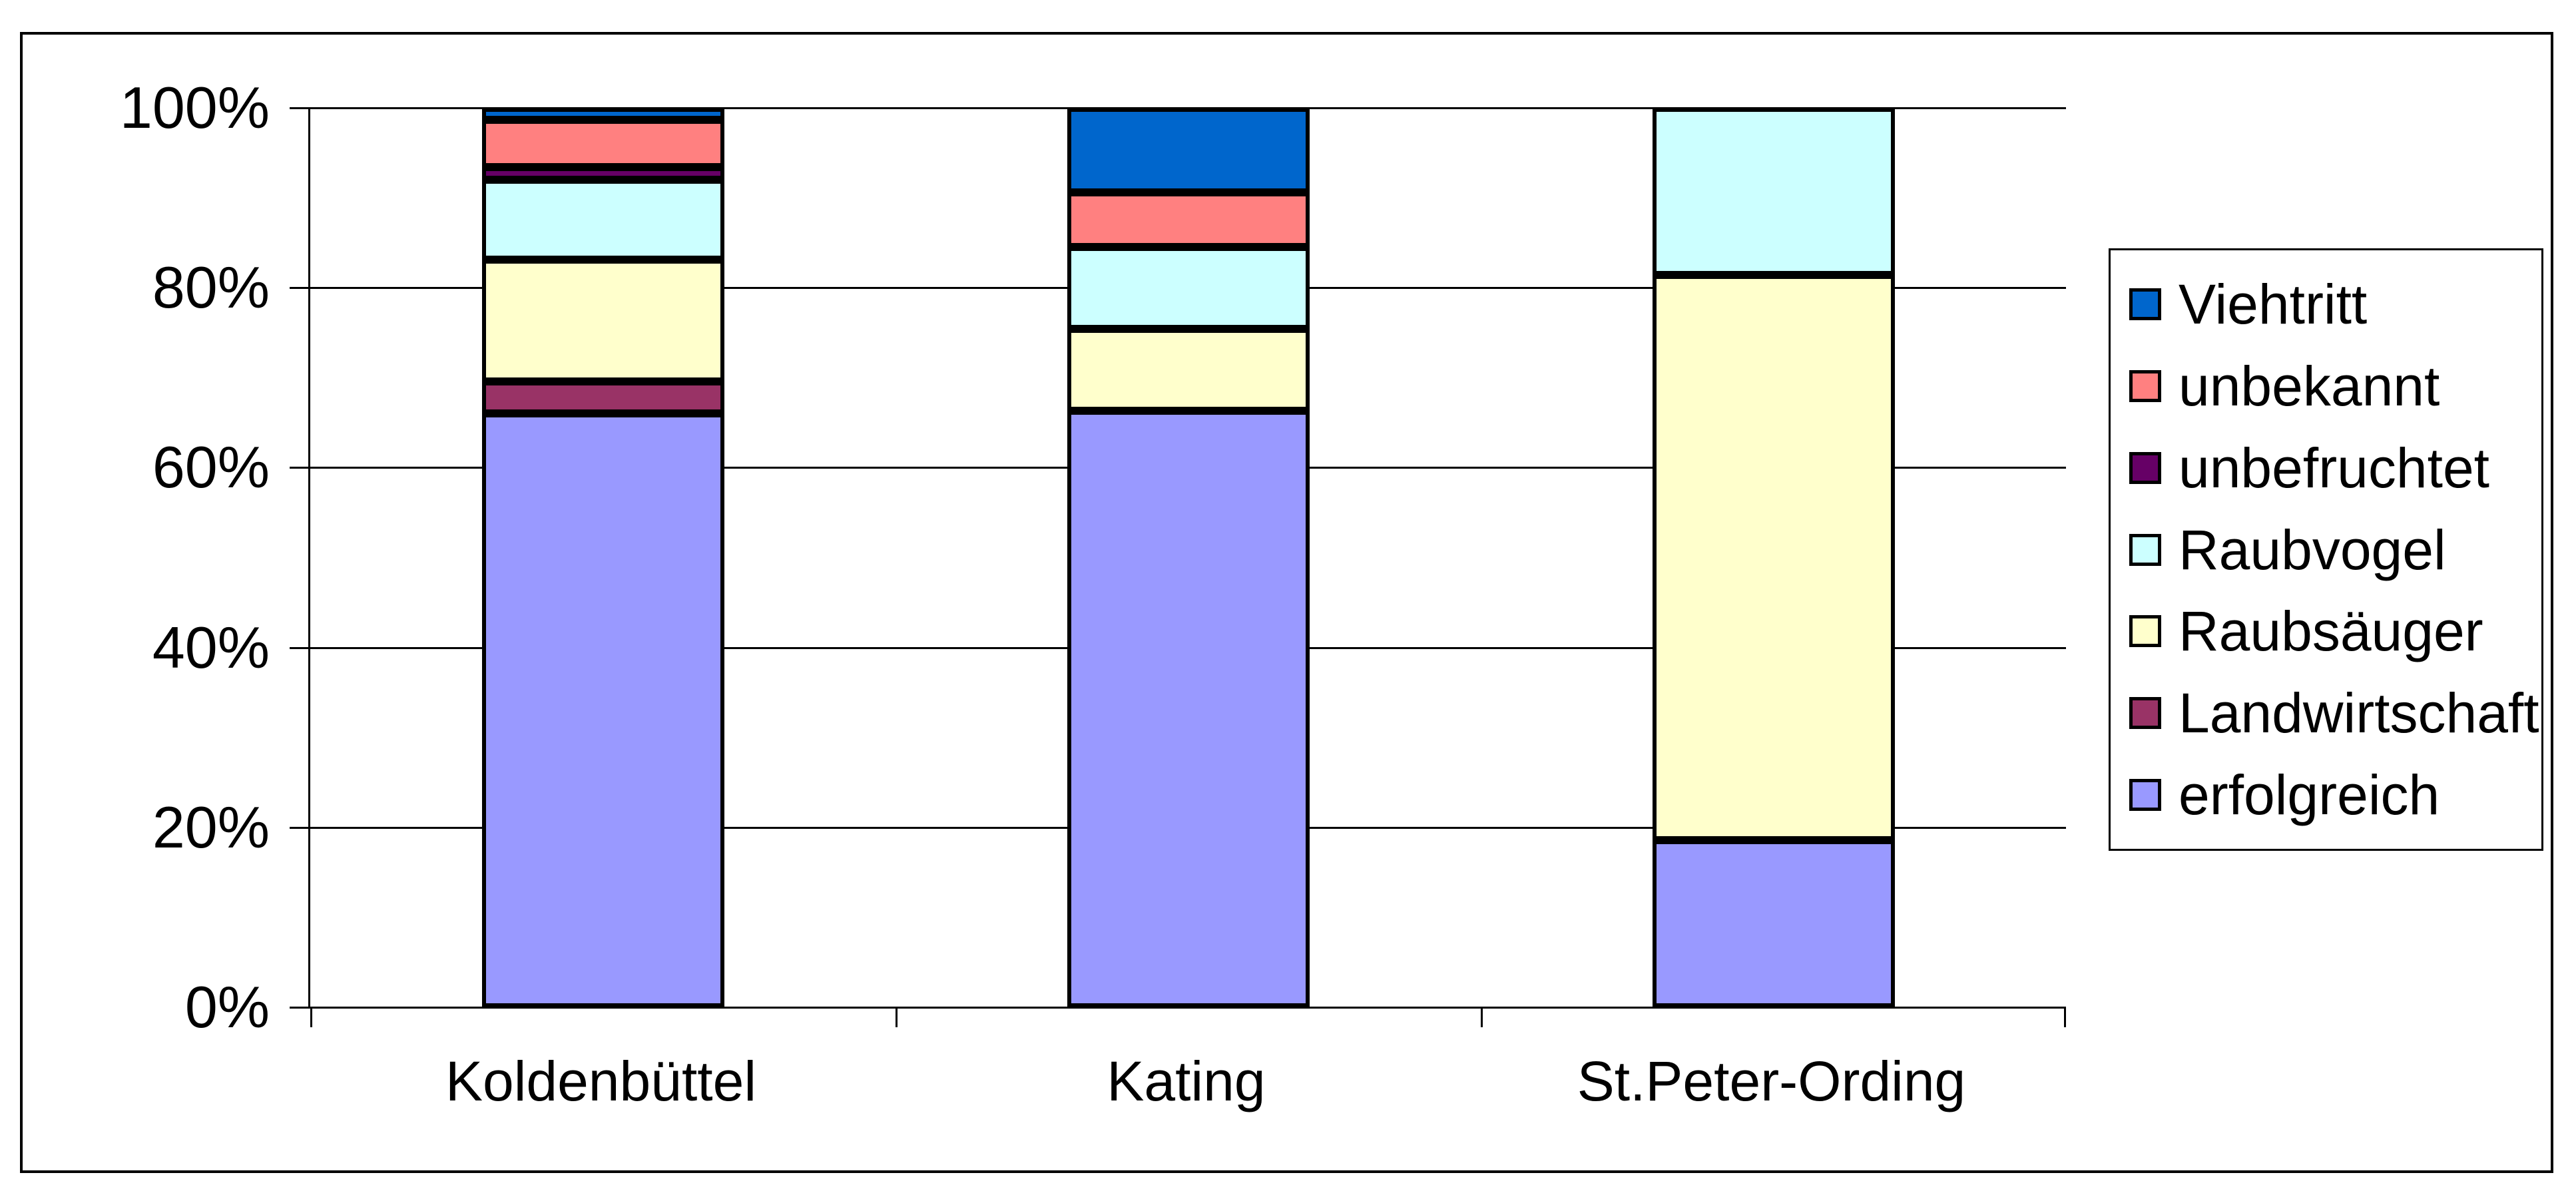  What do you see at coordinates (2145, 549) in the screenshot?
I see `legend-swatch-raubvogel` at bounding box center [2145, 549].